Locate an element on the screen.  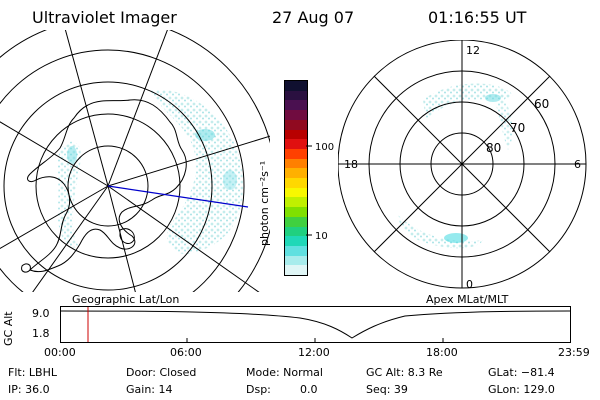
colorbar is located at coordinates (296, 178).